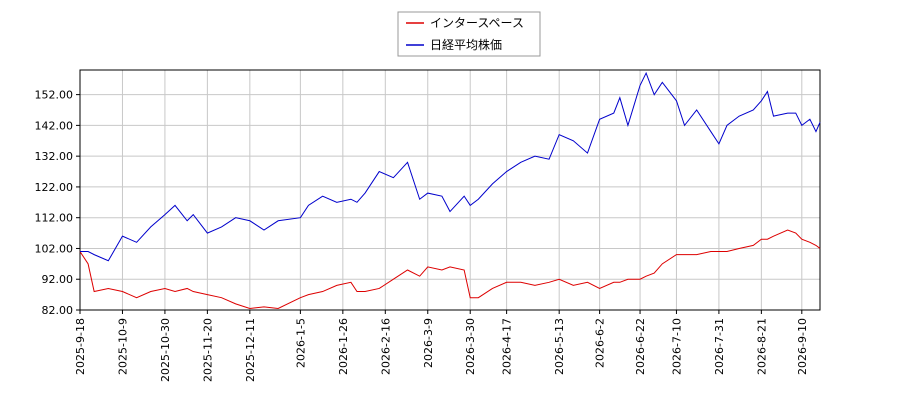 This screenshot has width=900, height=400. I want to click on x-tick-label: 2025-9-18, so click(80, 346).